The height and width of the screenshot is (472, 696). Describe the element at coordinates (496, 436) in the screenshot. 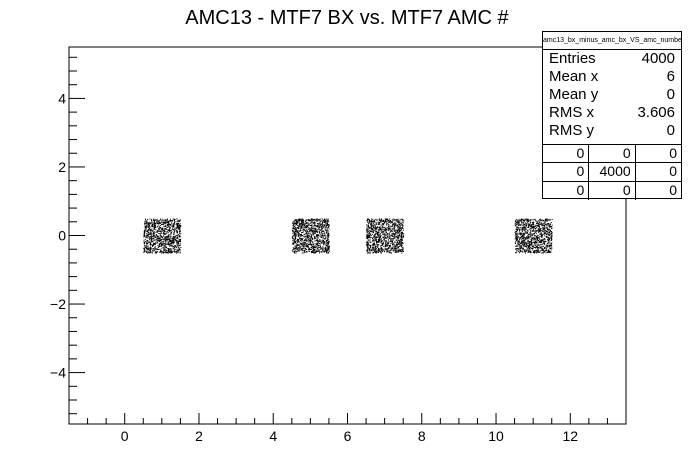

I see `x-tick-label: 10` at that location.